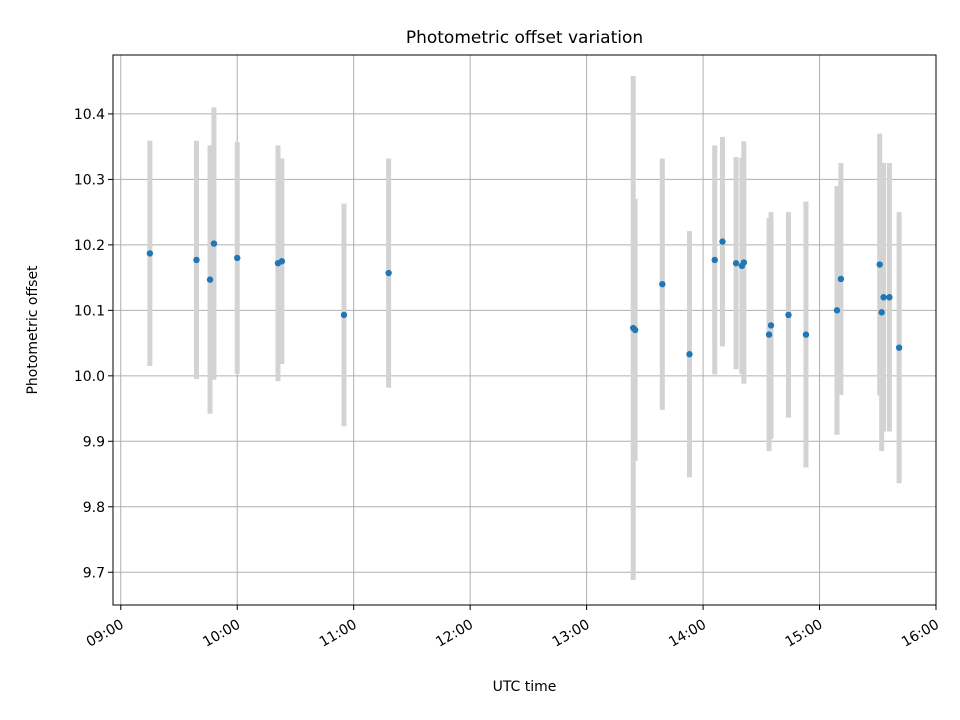 The image size is (960, 720). I want to click on y-axis-ticks: 9.7 9.8 9.9 10.0 10.1 10.2 10.3 10.4, so click(93, 344).